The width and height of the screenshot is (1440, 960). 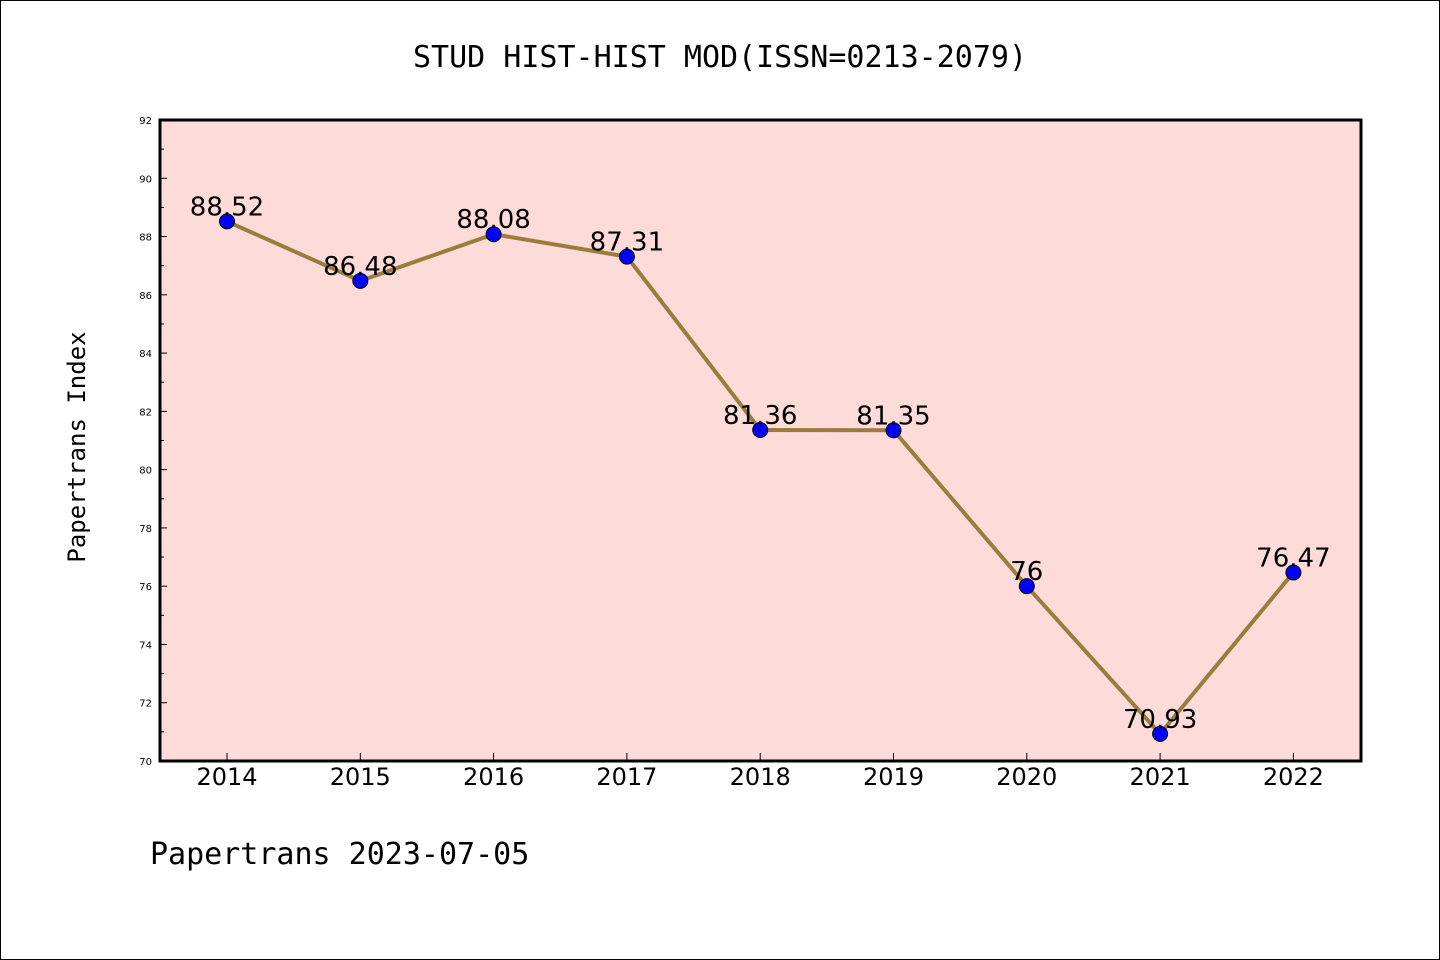 What do you see at coordinates (145, 179) in the screenshot?
I see `y-tick-label: 90` at bounding box center [145, 179].